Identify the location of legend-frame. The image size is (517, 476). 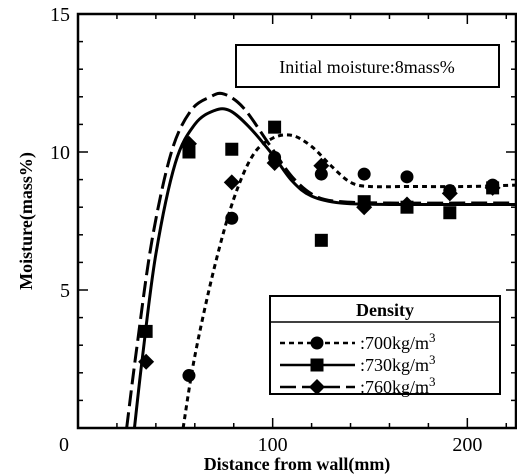
(385, 345).